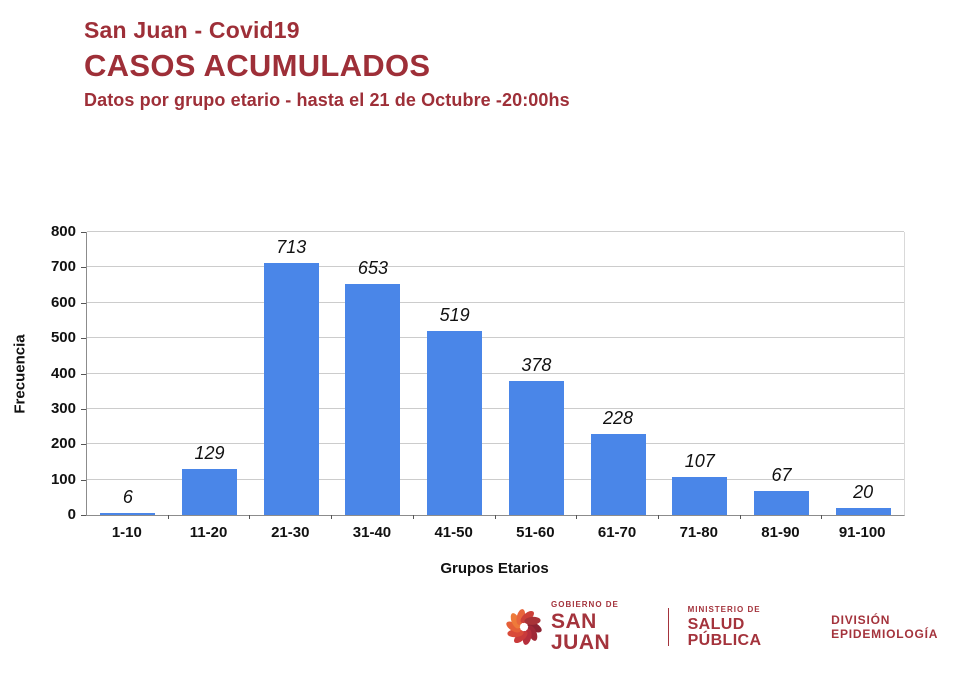  Describe the element at coordinates (885, 627) in the screenshot. I see `division-epidemiologia-label: DIVISIÓN EPIDEMIOLOGÍA` at that location.